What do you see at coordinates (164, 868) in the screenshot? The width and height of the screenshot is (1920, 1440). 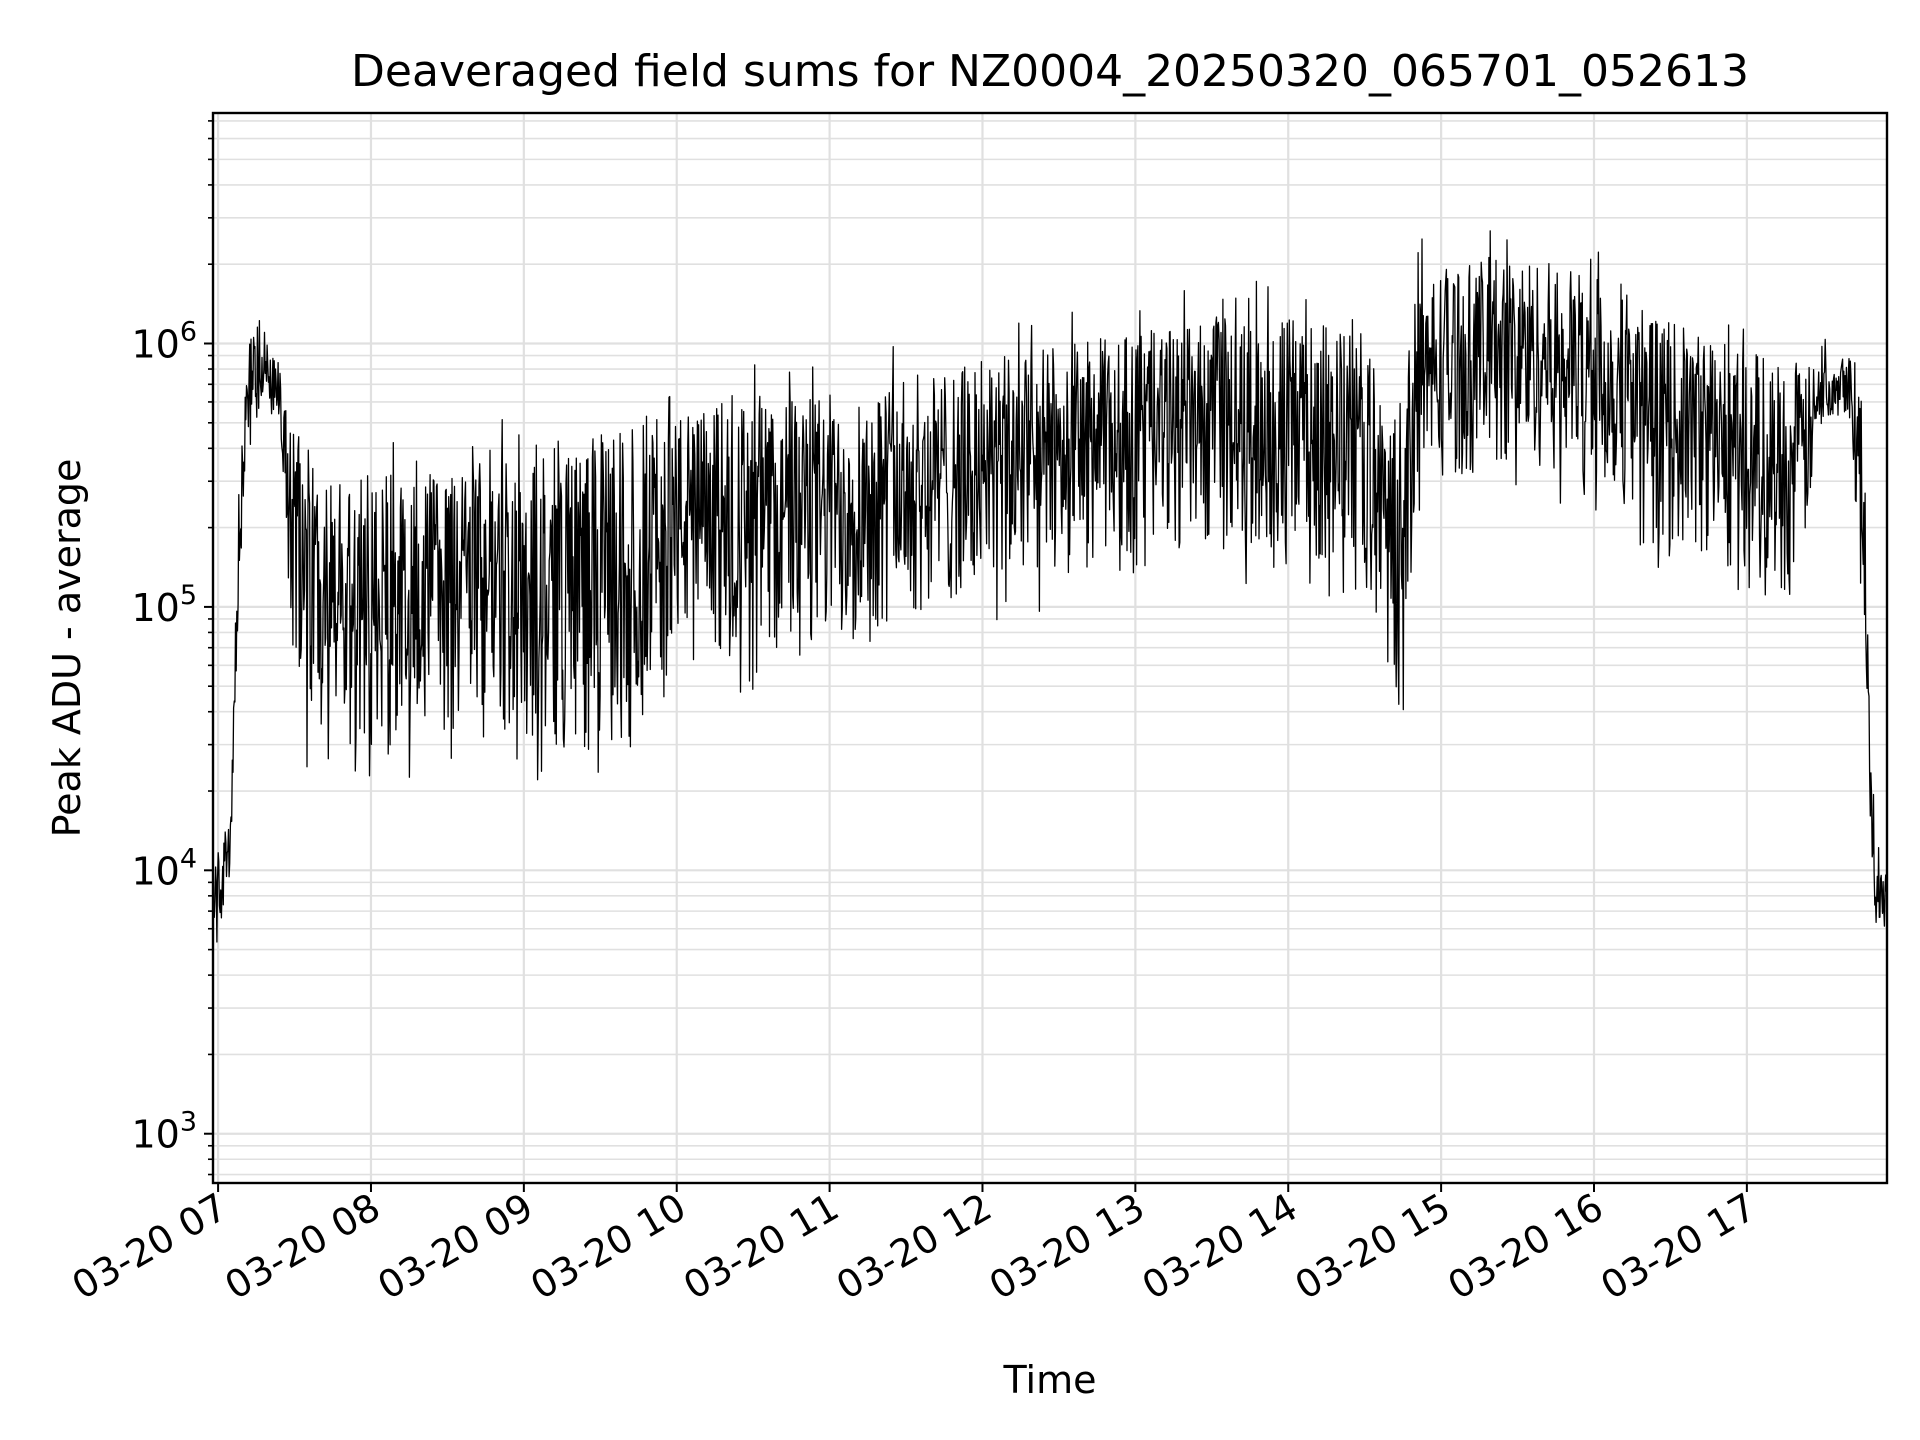 I see `y-tick-label: 104` at bounding box center [164, 868].